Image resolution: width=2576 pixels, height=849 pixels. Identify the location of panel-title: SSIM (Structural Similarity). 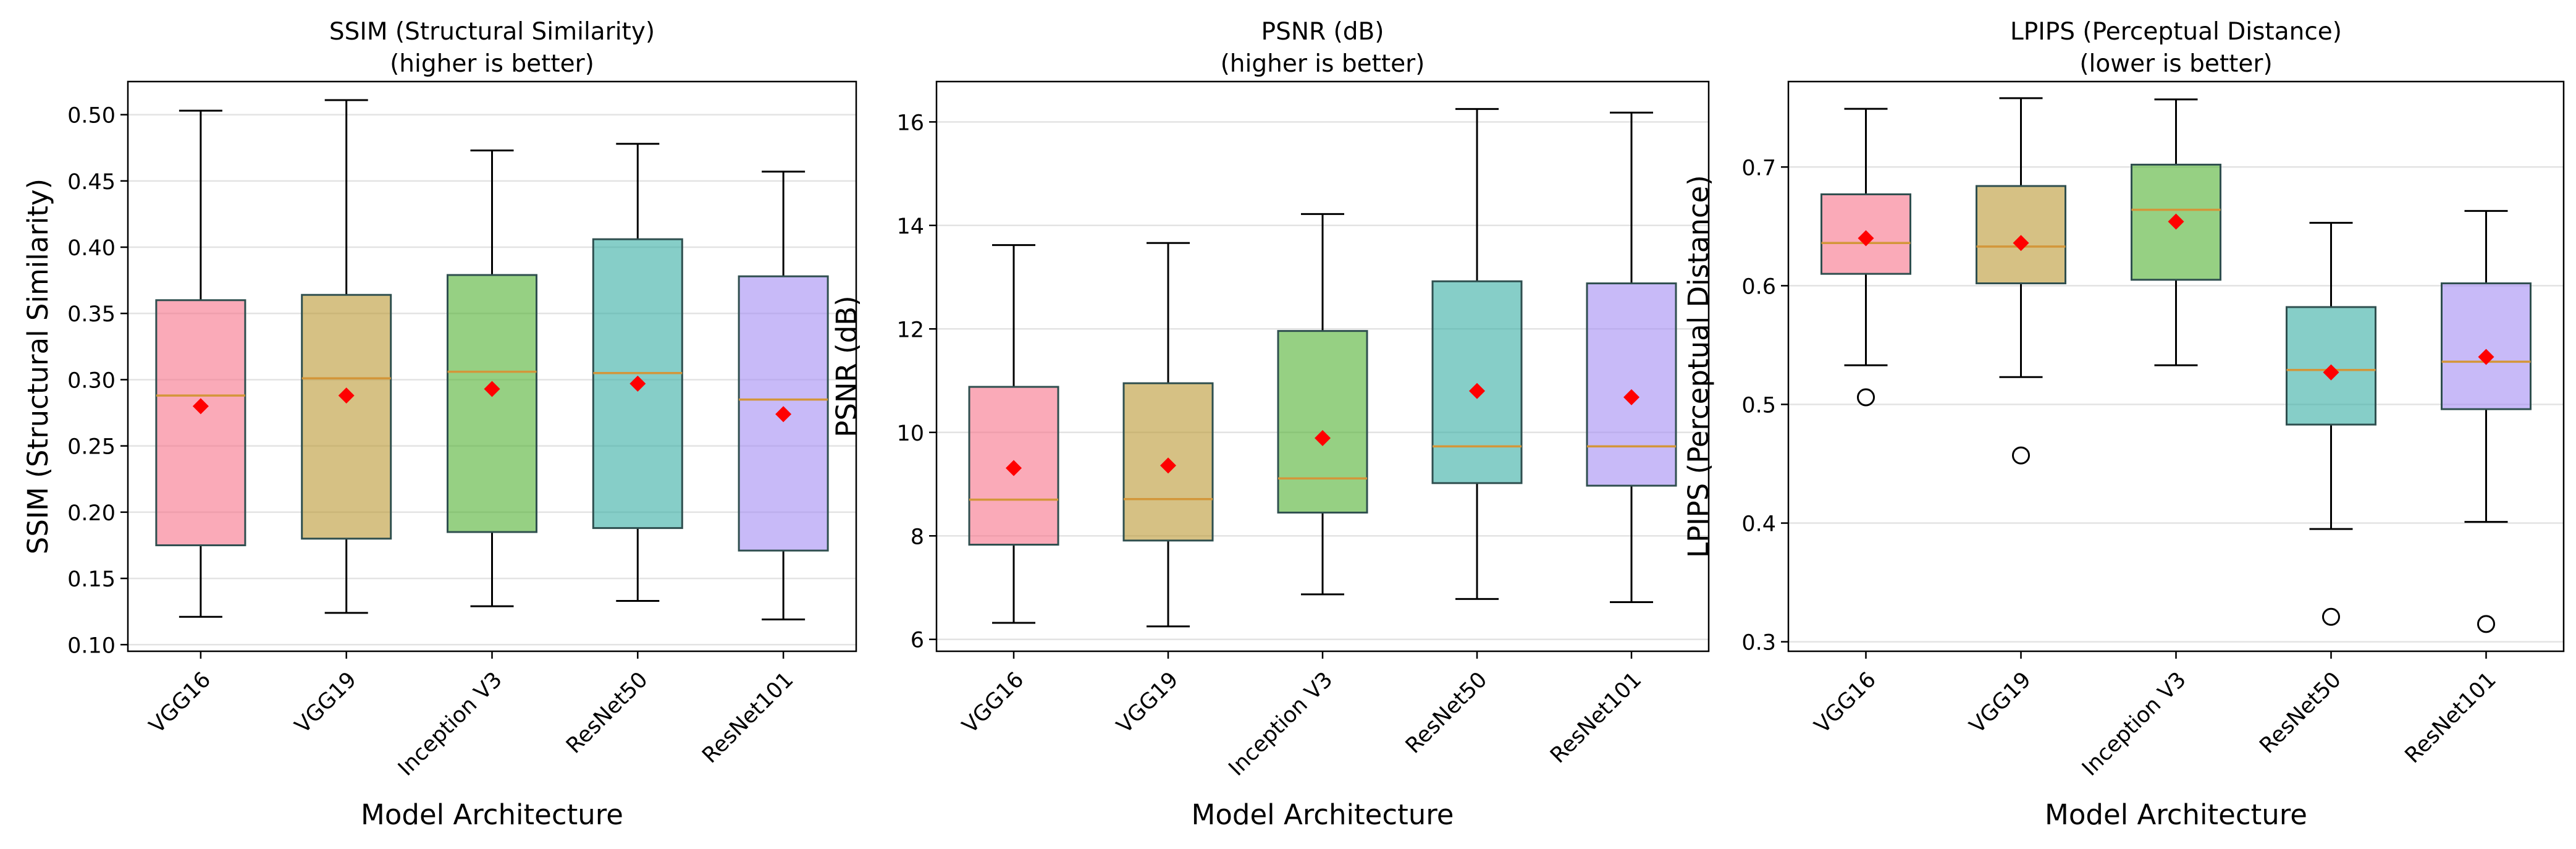
(492, 32).